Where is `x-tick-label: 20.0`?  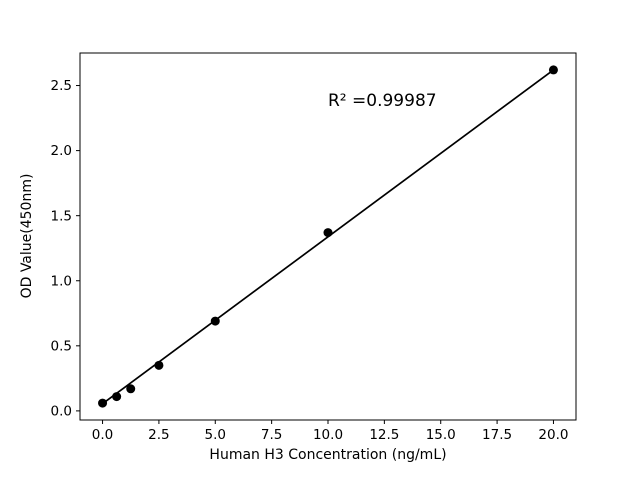 x-tick-label: 20.0 is located at coordinates (553, 435).